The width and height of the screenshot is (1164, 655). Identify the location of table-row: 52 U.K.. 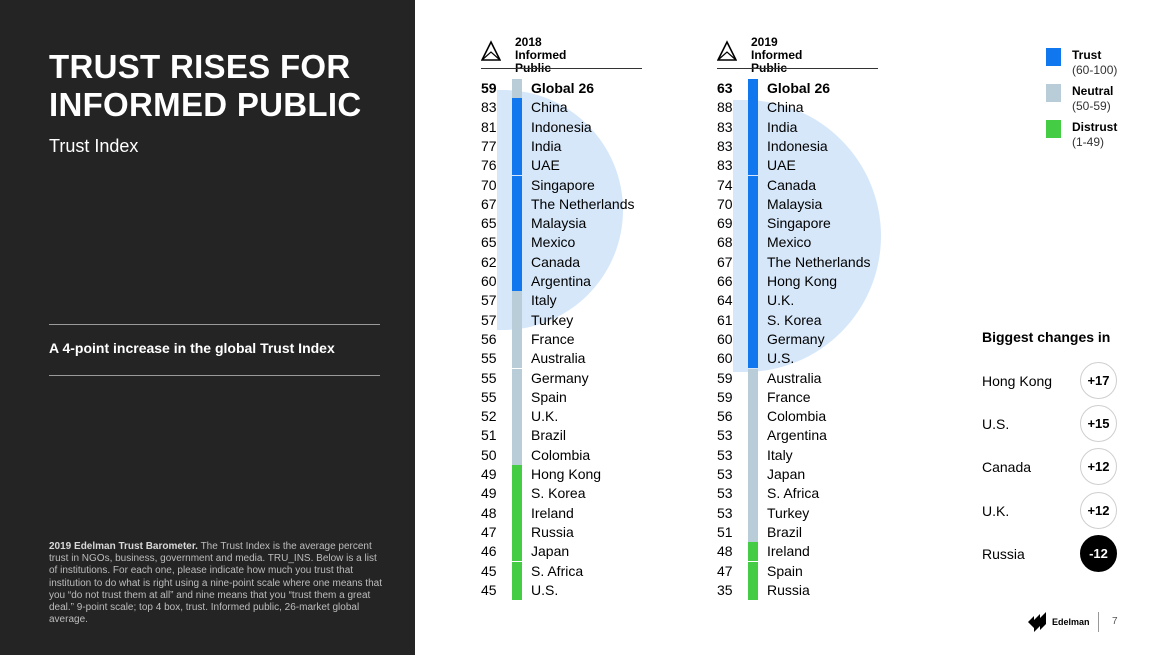
(566, 417).